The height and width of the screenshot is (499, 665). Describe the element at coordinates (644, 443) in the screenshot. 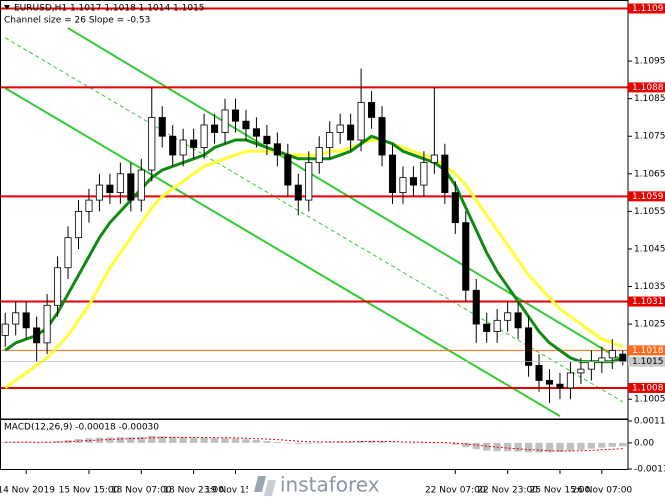

I see `macd-y-tick-label: 0.00` at that location.